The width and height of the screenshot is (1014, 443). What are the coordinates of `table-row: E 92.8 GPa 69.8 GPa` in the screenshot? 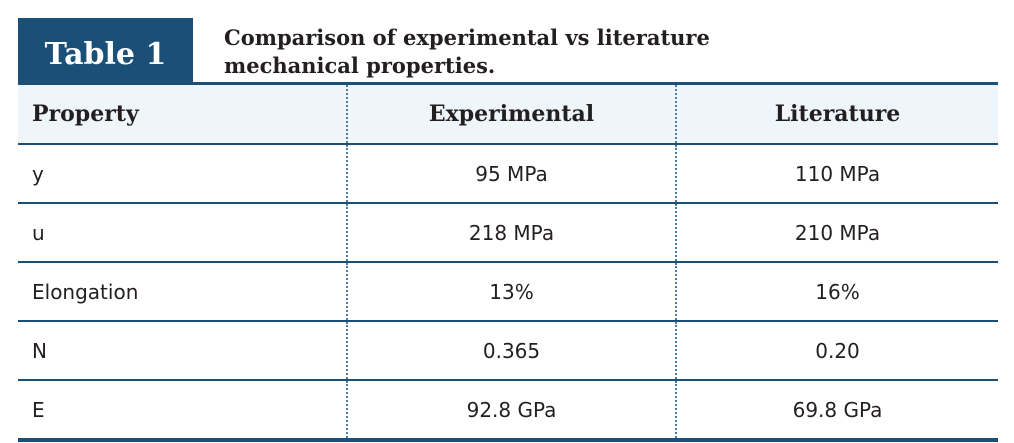 It's located at (508, 411).